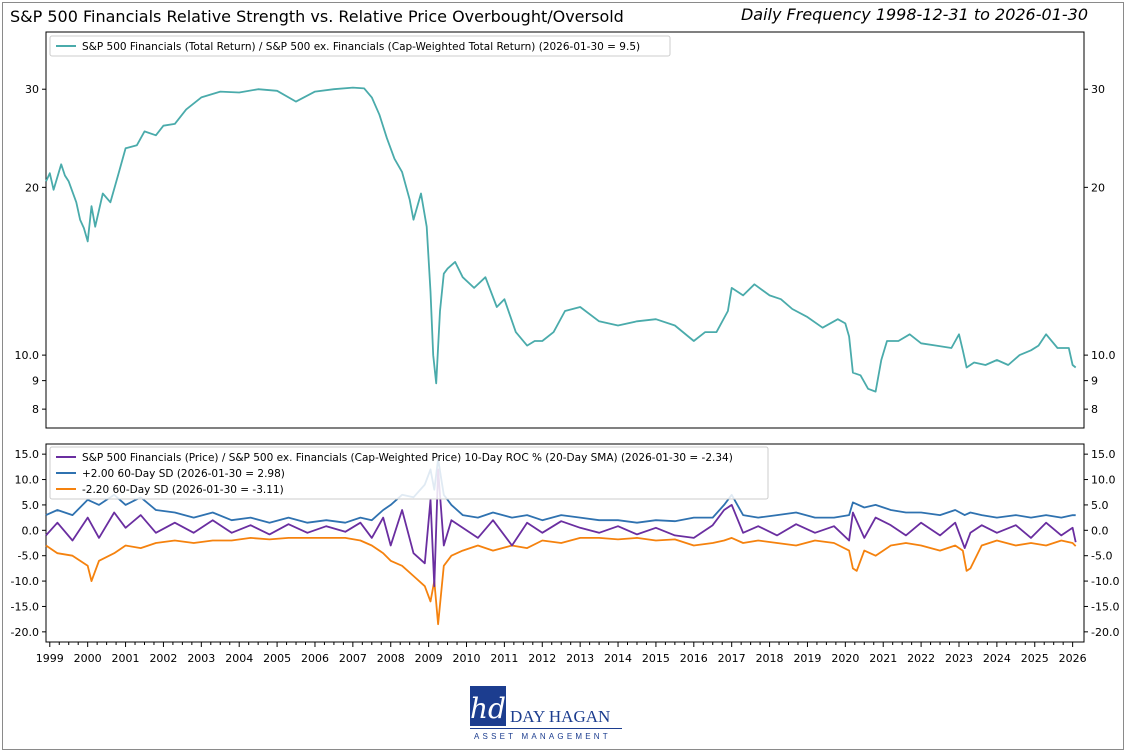 This screenshot has width=1128, height=754. Describe the element at coordinates (126, 658) in the screenshot. I see `xtick-label: 2001` at that location.